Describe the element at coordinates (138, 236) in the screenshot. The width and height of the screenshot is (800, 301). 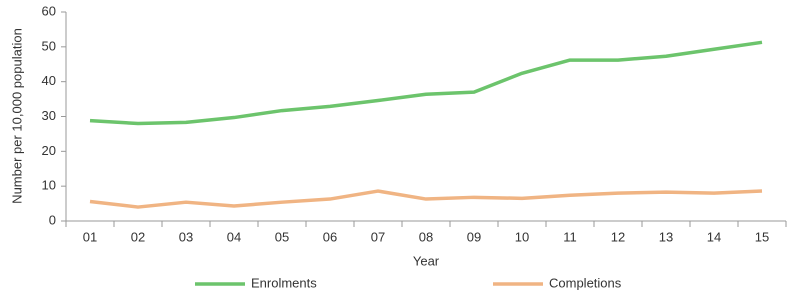
I see `x-tick-label: 02` at that location.